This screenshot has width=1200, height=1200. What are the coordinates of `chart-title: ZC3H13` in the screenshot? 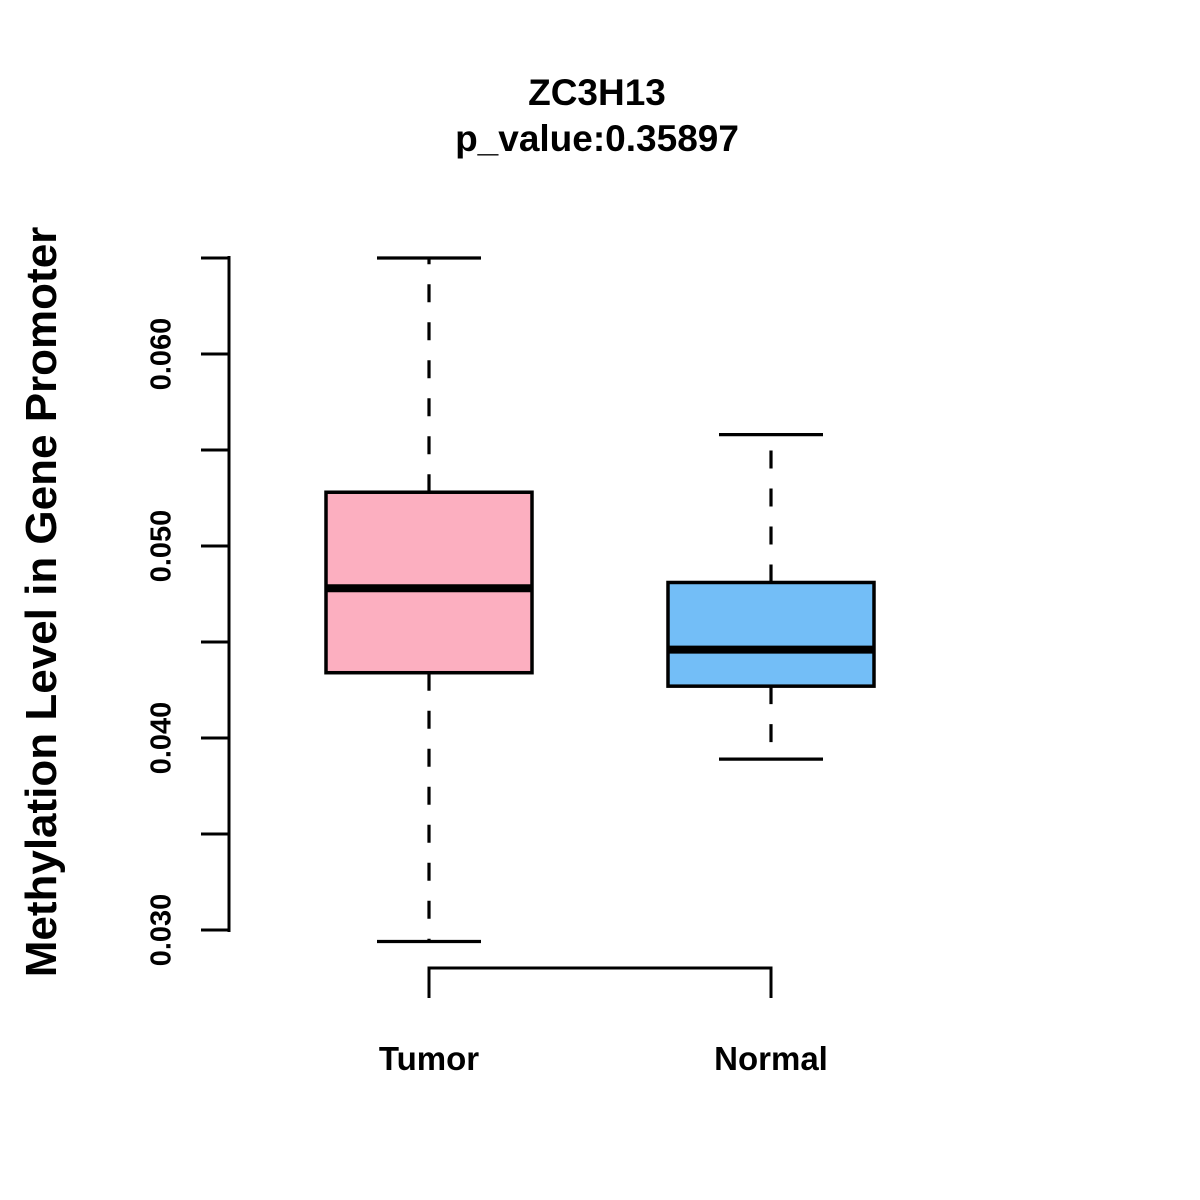 It's located at (597, 92).